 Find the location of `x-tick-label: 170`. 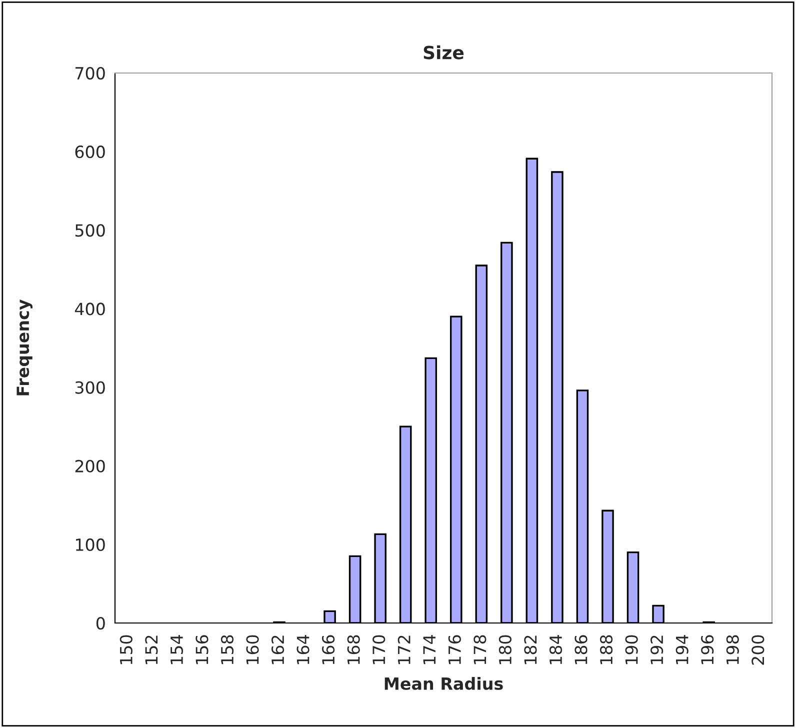

x-tick-label: 170 is located at coordinates (379, 649).